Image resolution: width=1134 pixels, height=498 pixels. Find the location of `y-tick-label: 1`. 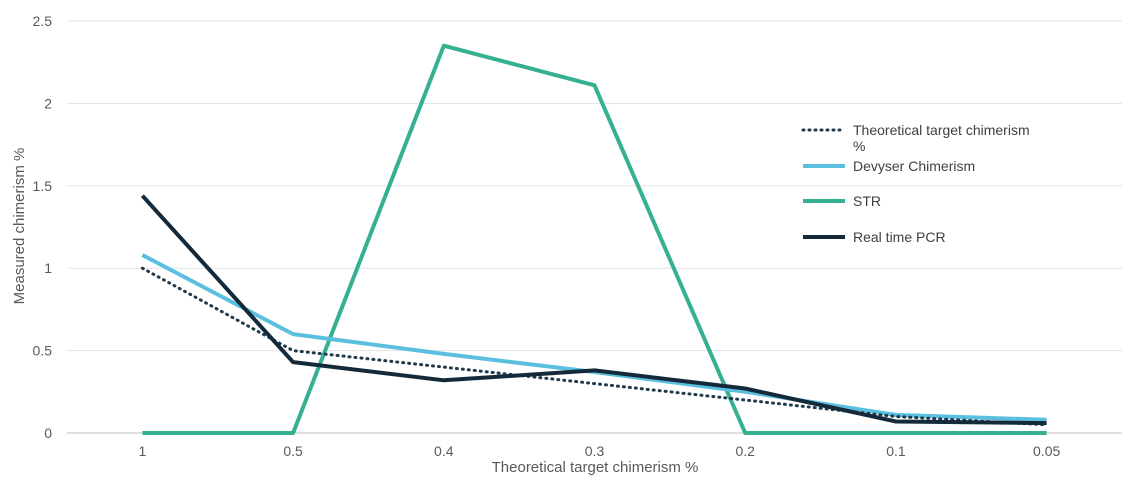

y-tick-label: 1 is located at coordinates (48, 268).